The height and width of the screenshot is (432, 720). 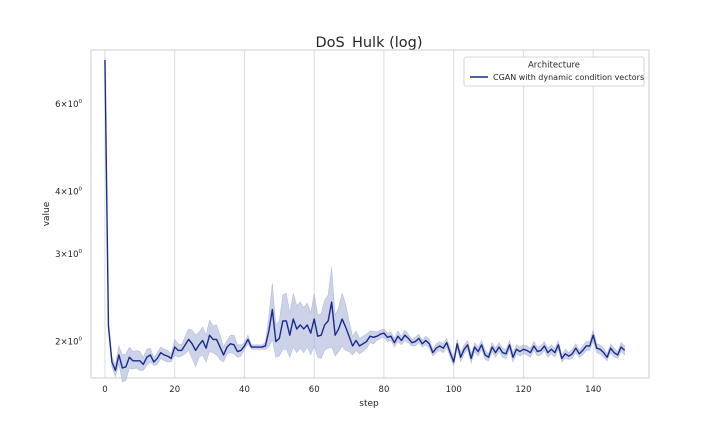 What do you see at coordinates (68, 254) in the screenshot?
I see `y-tick-label: 3×100` at bounding box center [68, 254].